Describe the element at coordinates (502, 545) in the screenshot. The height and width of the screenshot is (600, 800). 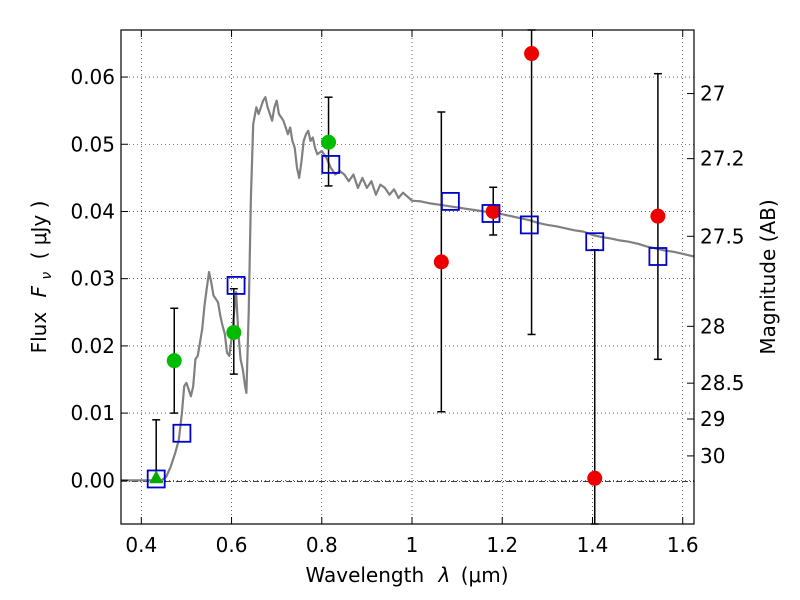
I see `x-tick-label: 1.2` at that location.